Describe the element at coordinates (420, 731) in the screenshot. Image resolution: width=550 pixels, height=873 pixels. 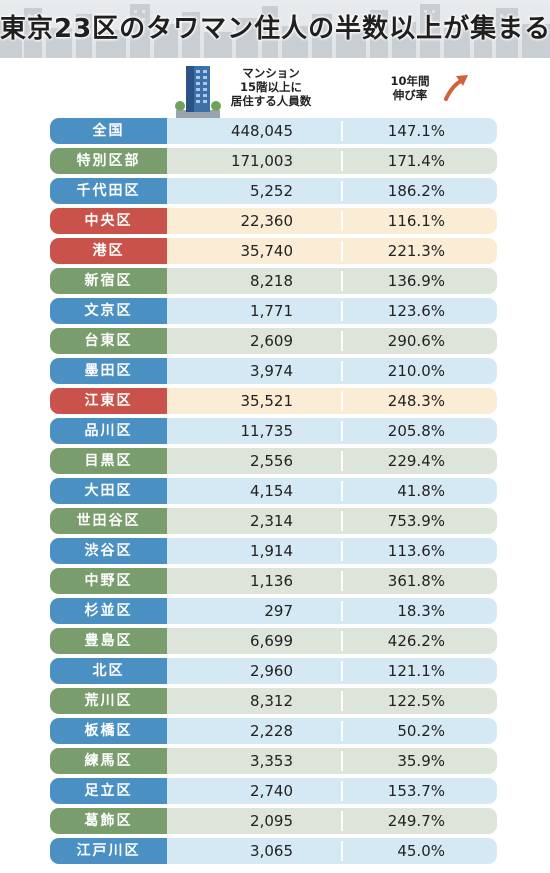
I see `growth-cell: 50.2%` at that location.